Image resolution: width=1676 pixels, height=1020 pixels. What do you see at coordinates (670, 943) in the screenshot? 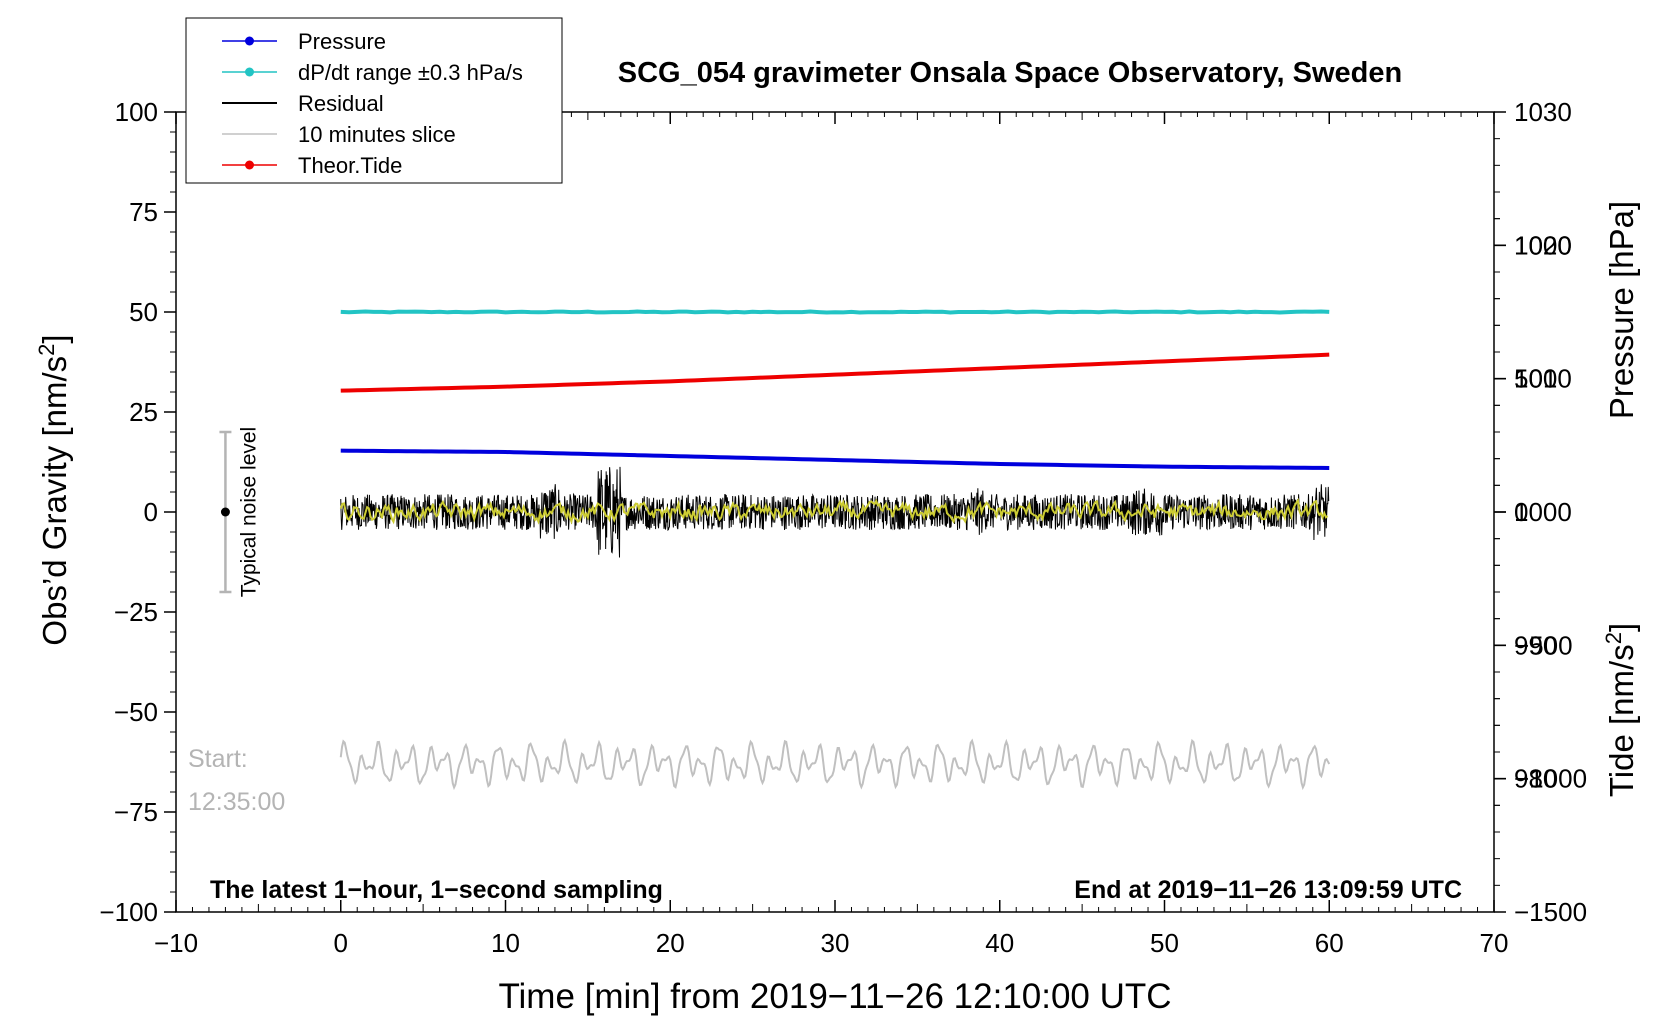
I see `x-tick-label: 20` at bounding box center [670, 943].